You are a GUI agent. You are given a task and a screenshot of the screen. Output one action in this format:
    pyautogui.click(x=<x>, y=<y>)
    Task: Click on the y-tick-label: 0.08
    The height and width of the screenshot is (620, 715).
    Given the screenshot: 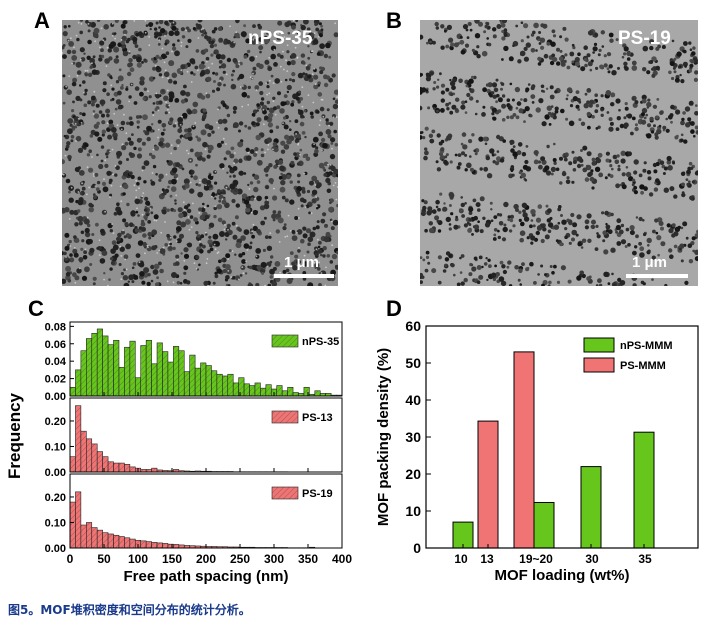 What is the action you would take?
    pyautogui.click(x=55, y=327)
    